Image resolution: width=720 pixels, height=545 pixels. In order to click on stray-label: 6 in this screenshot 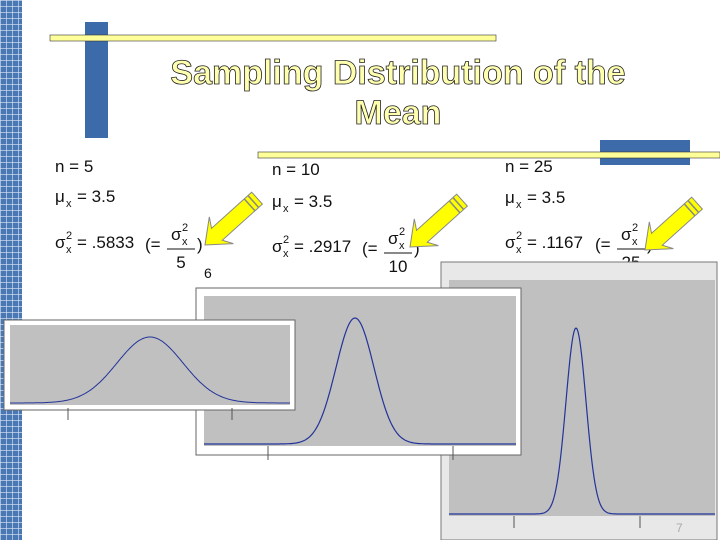, I will do `click(208, 273)`.